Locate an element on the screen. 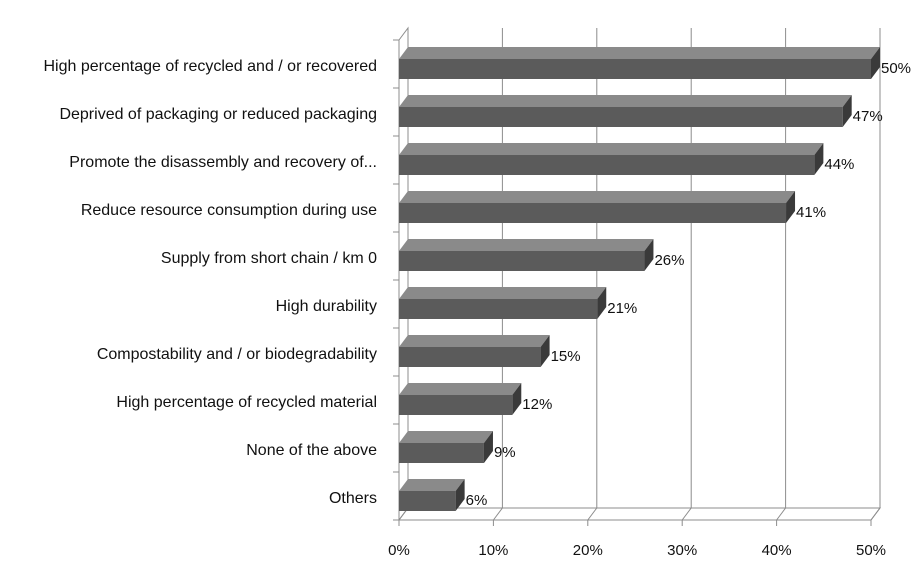 This screenshot has height=565, width=913. data-label: 15% is located at coordinates (566, 356).